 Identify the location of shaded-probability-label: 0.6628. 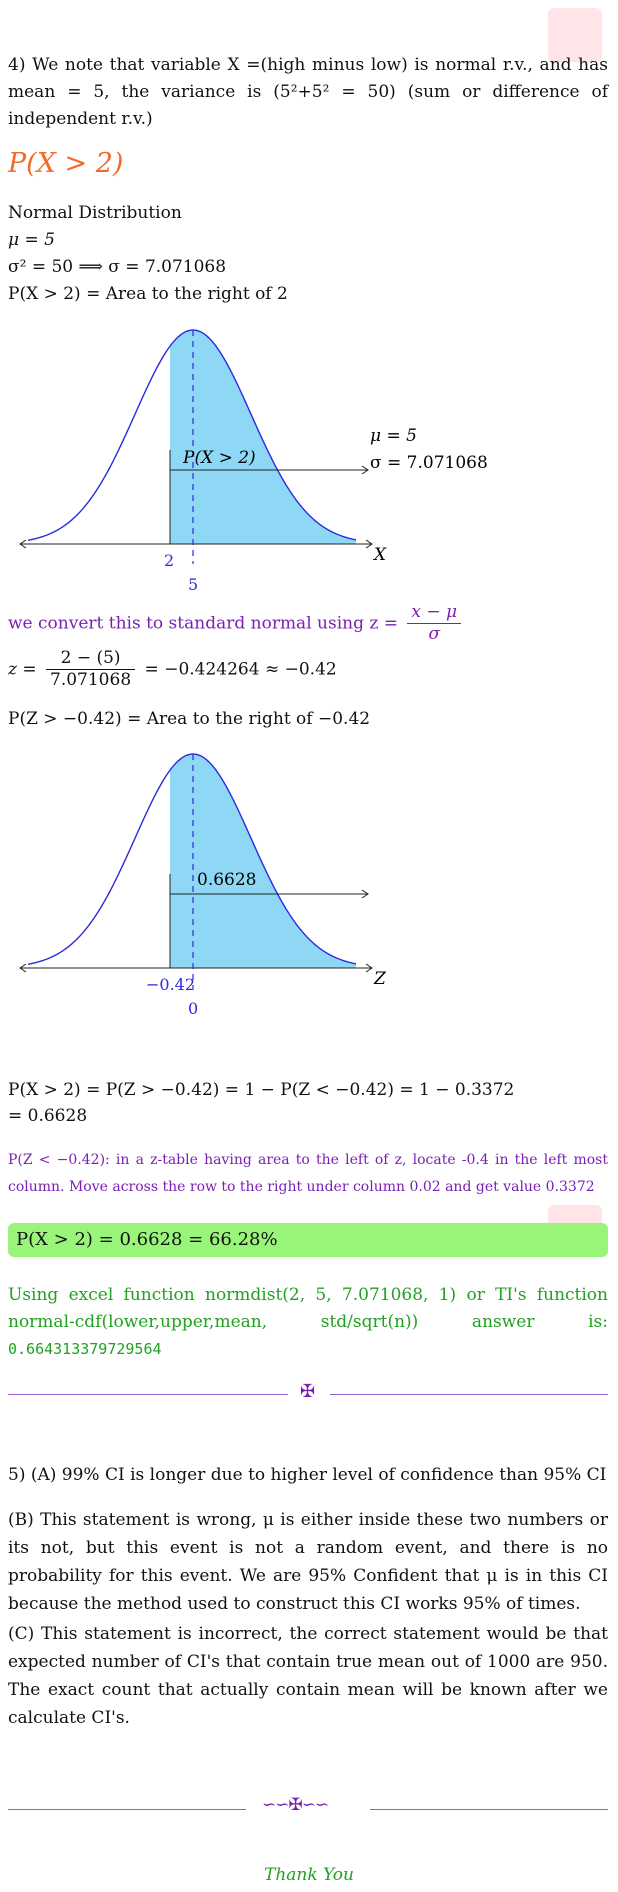
(226, 880).